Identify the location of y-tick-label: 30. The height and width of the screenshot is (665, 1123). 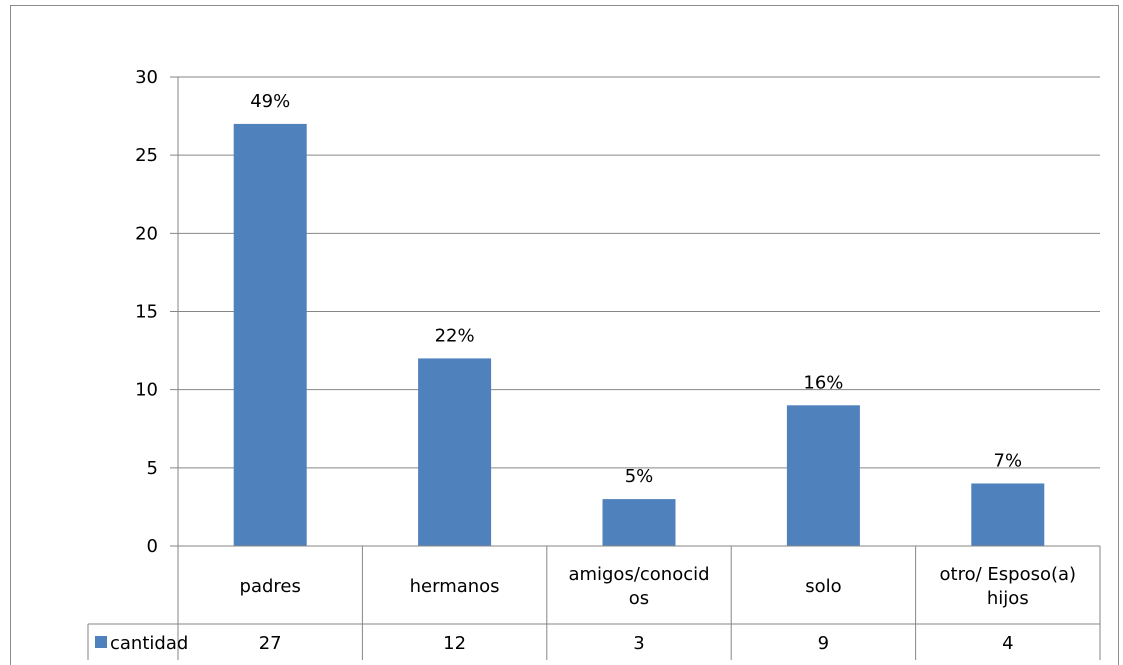
(146, 77).